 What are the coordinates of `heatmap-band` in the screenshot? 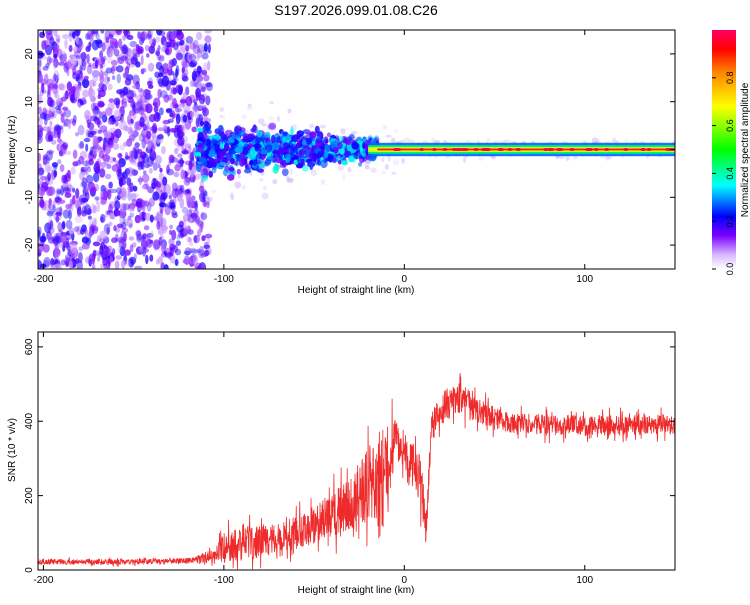 It's located at (526, 149).